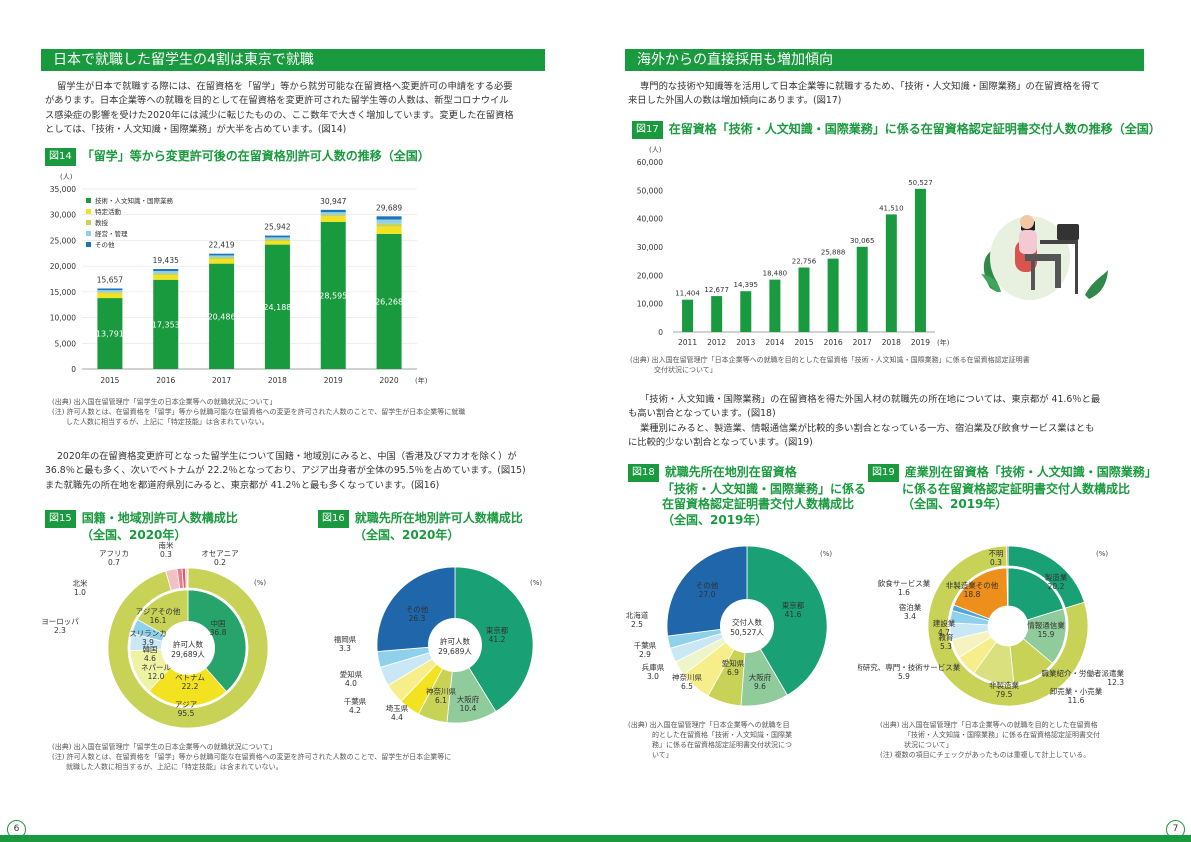  Describe the element at coordinates (333, 201) in the screenshot. I see `fig14-total-label: 30,947` at that location.